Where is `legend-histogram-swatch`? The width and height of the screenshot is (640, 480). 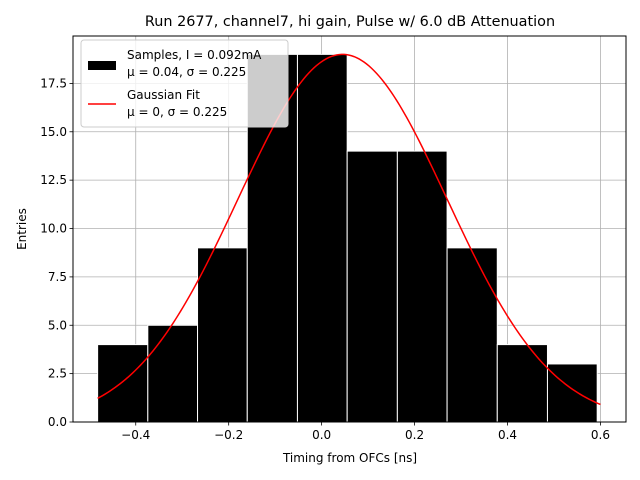
legend-histogram-swatch is located at coordinates (102, 65).